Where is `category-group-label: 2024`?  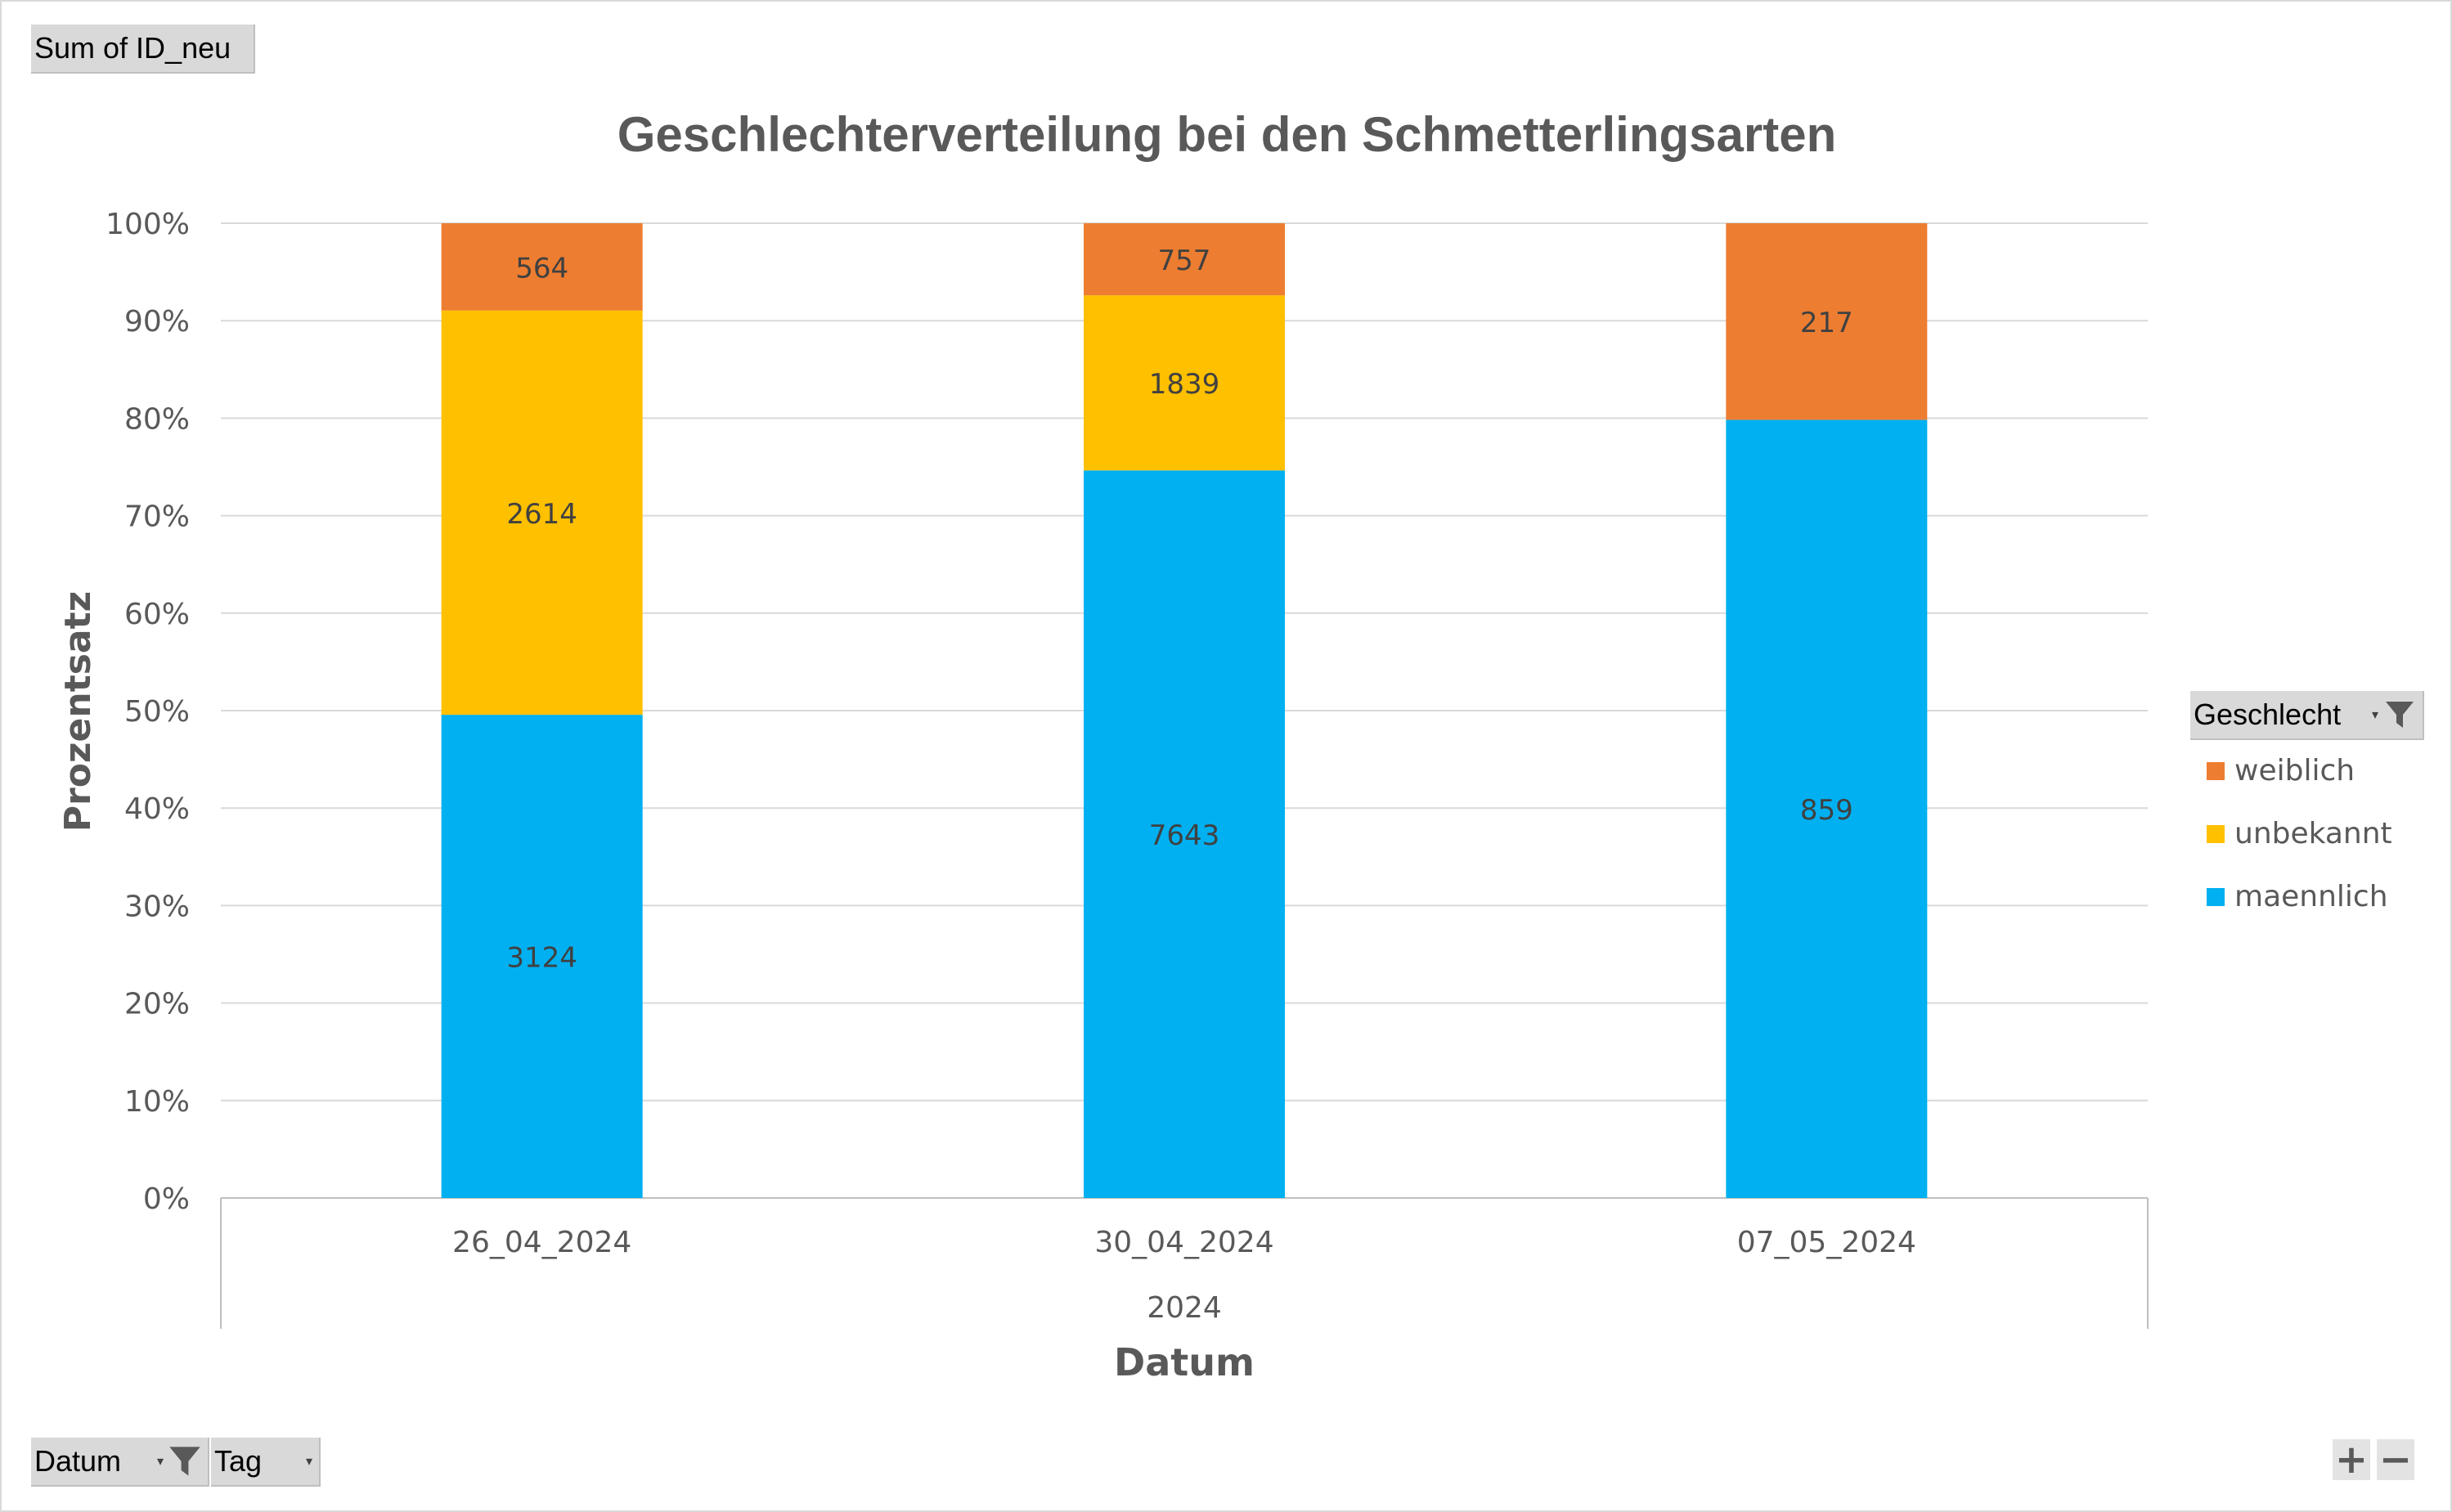 category-group-label: 2024 is located at coordinates (1184, 1308).